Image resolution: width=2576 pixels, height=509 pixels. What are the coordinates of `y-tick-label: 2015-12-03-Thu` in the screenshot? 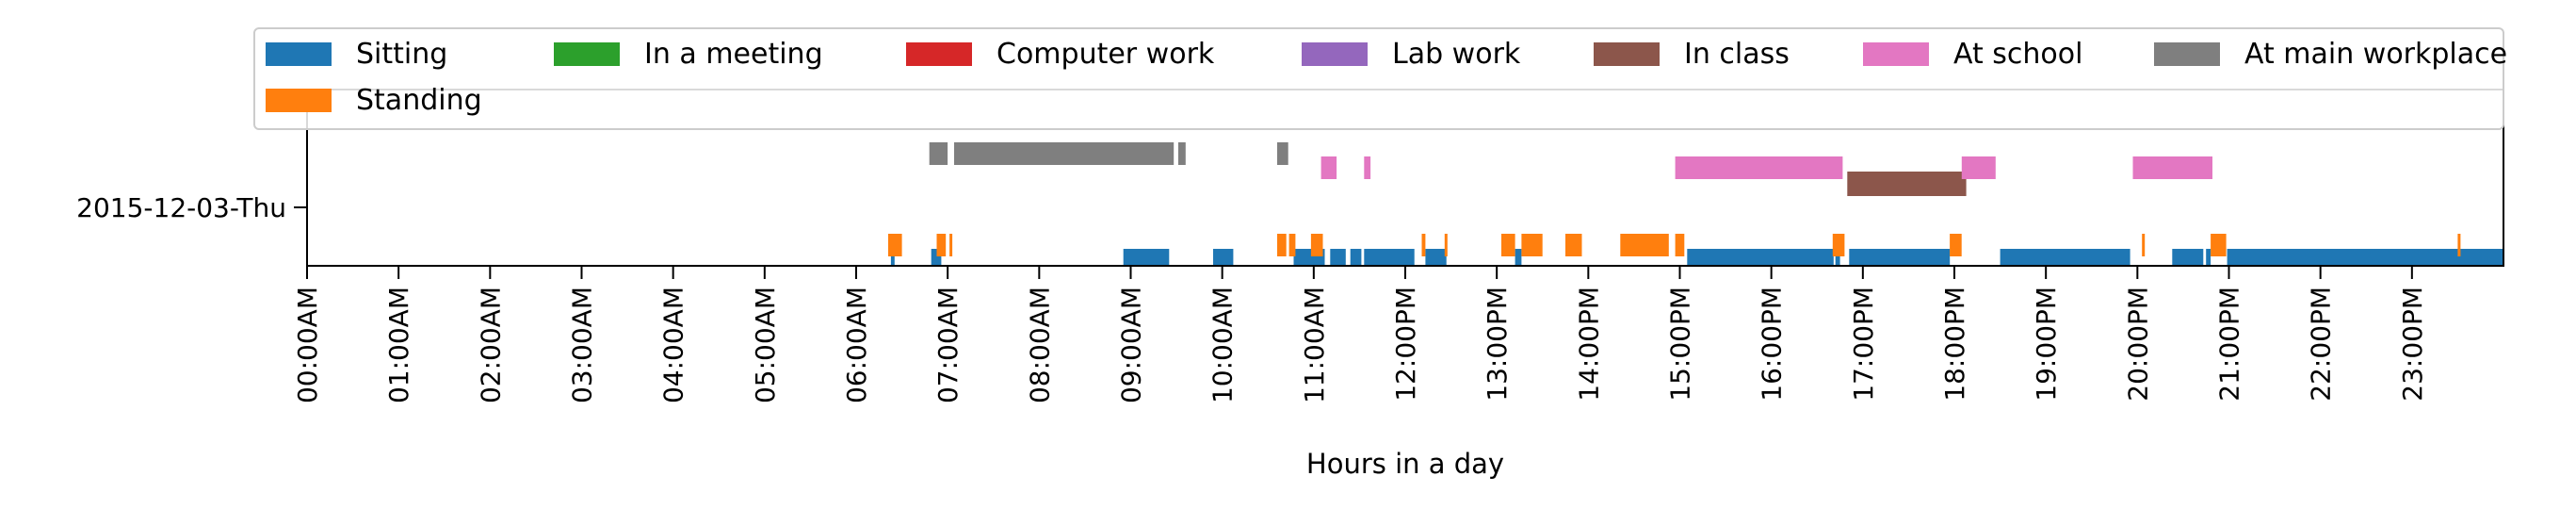 It's located at (181, 207).